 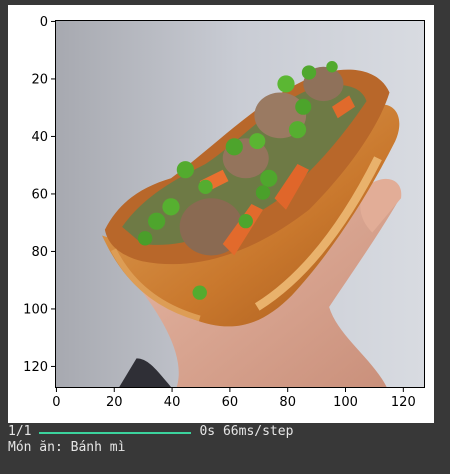 What do you see at coordinates (39, 79) in the screenshot?
I see `y-tick-label: 20` at bounding box center [39, 79].